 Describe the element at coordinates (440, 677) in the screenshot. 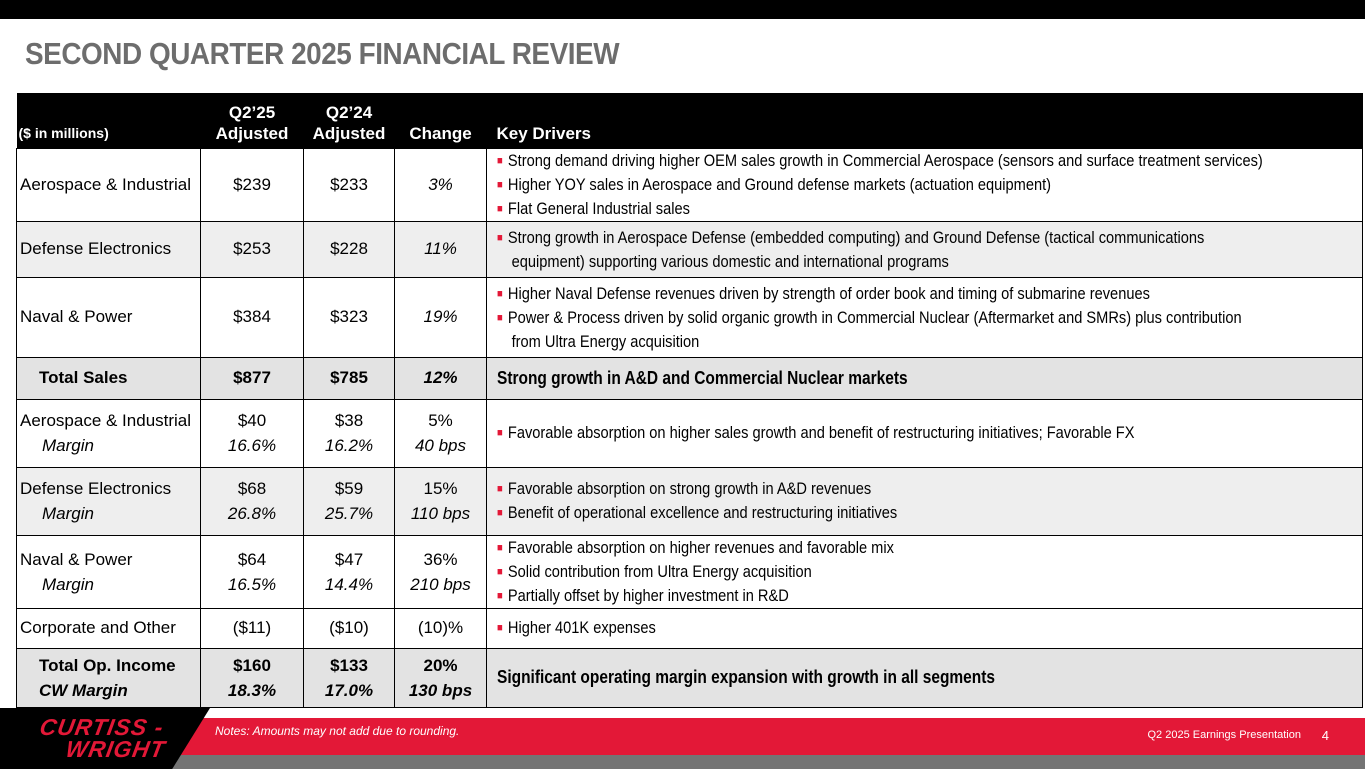

I see `change-value: 20% 130 bps` at that location.